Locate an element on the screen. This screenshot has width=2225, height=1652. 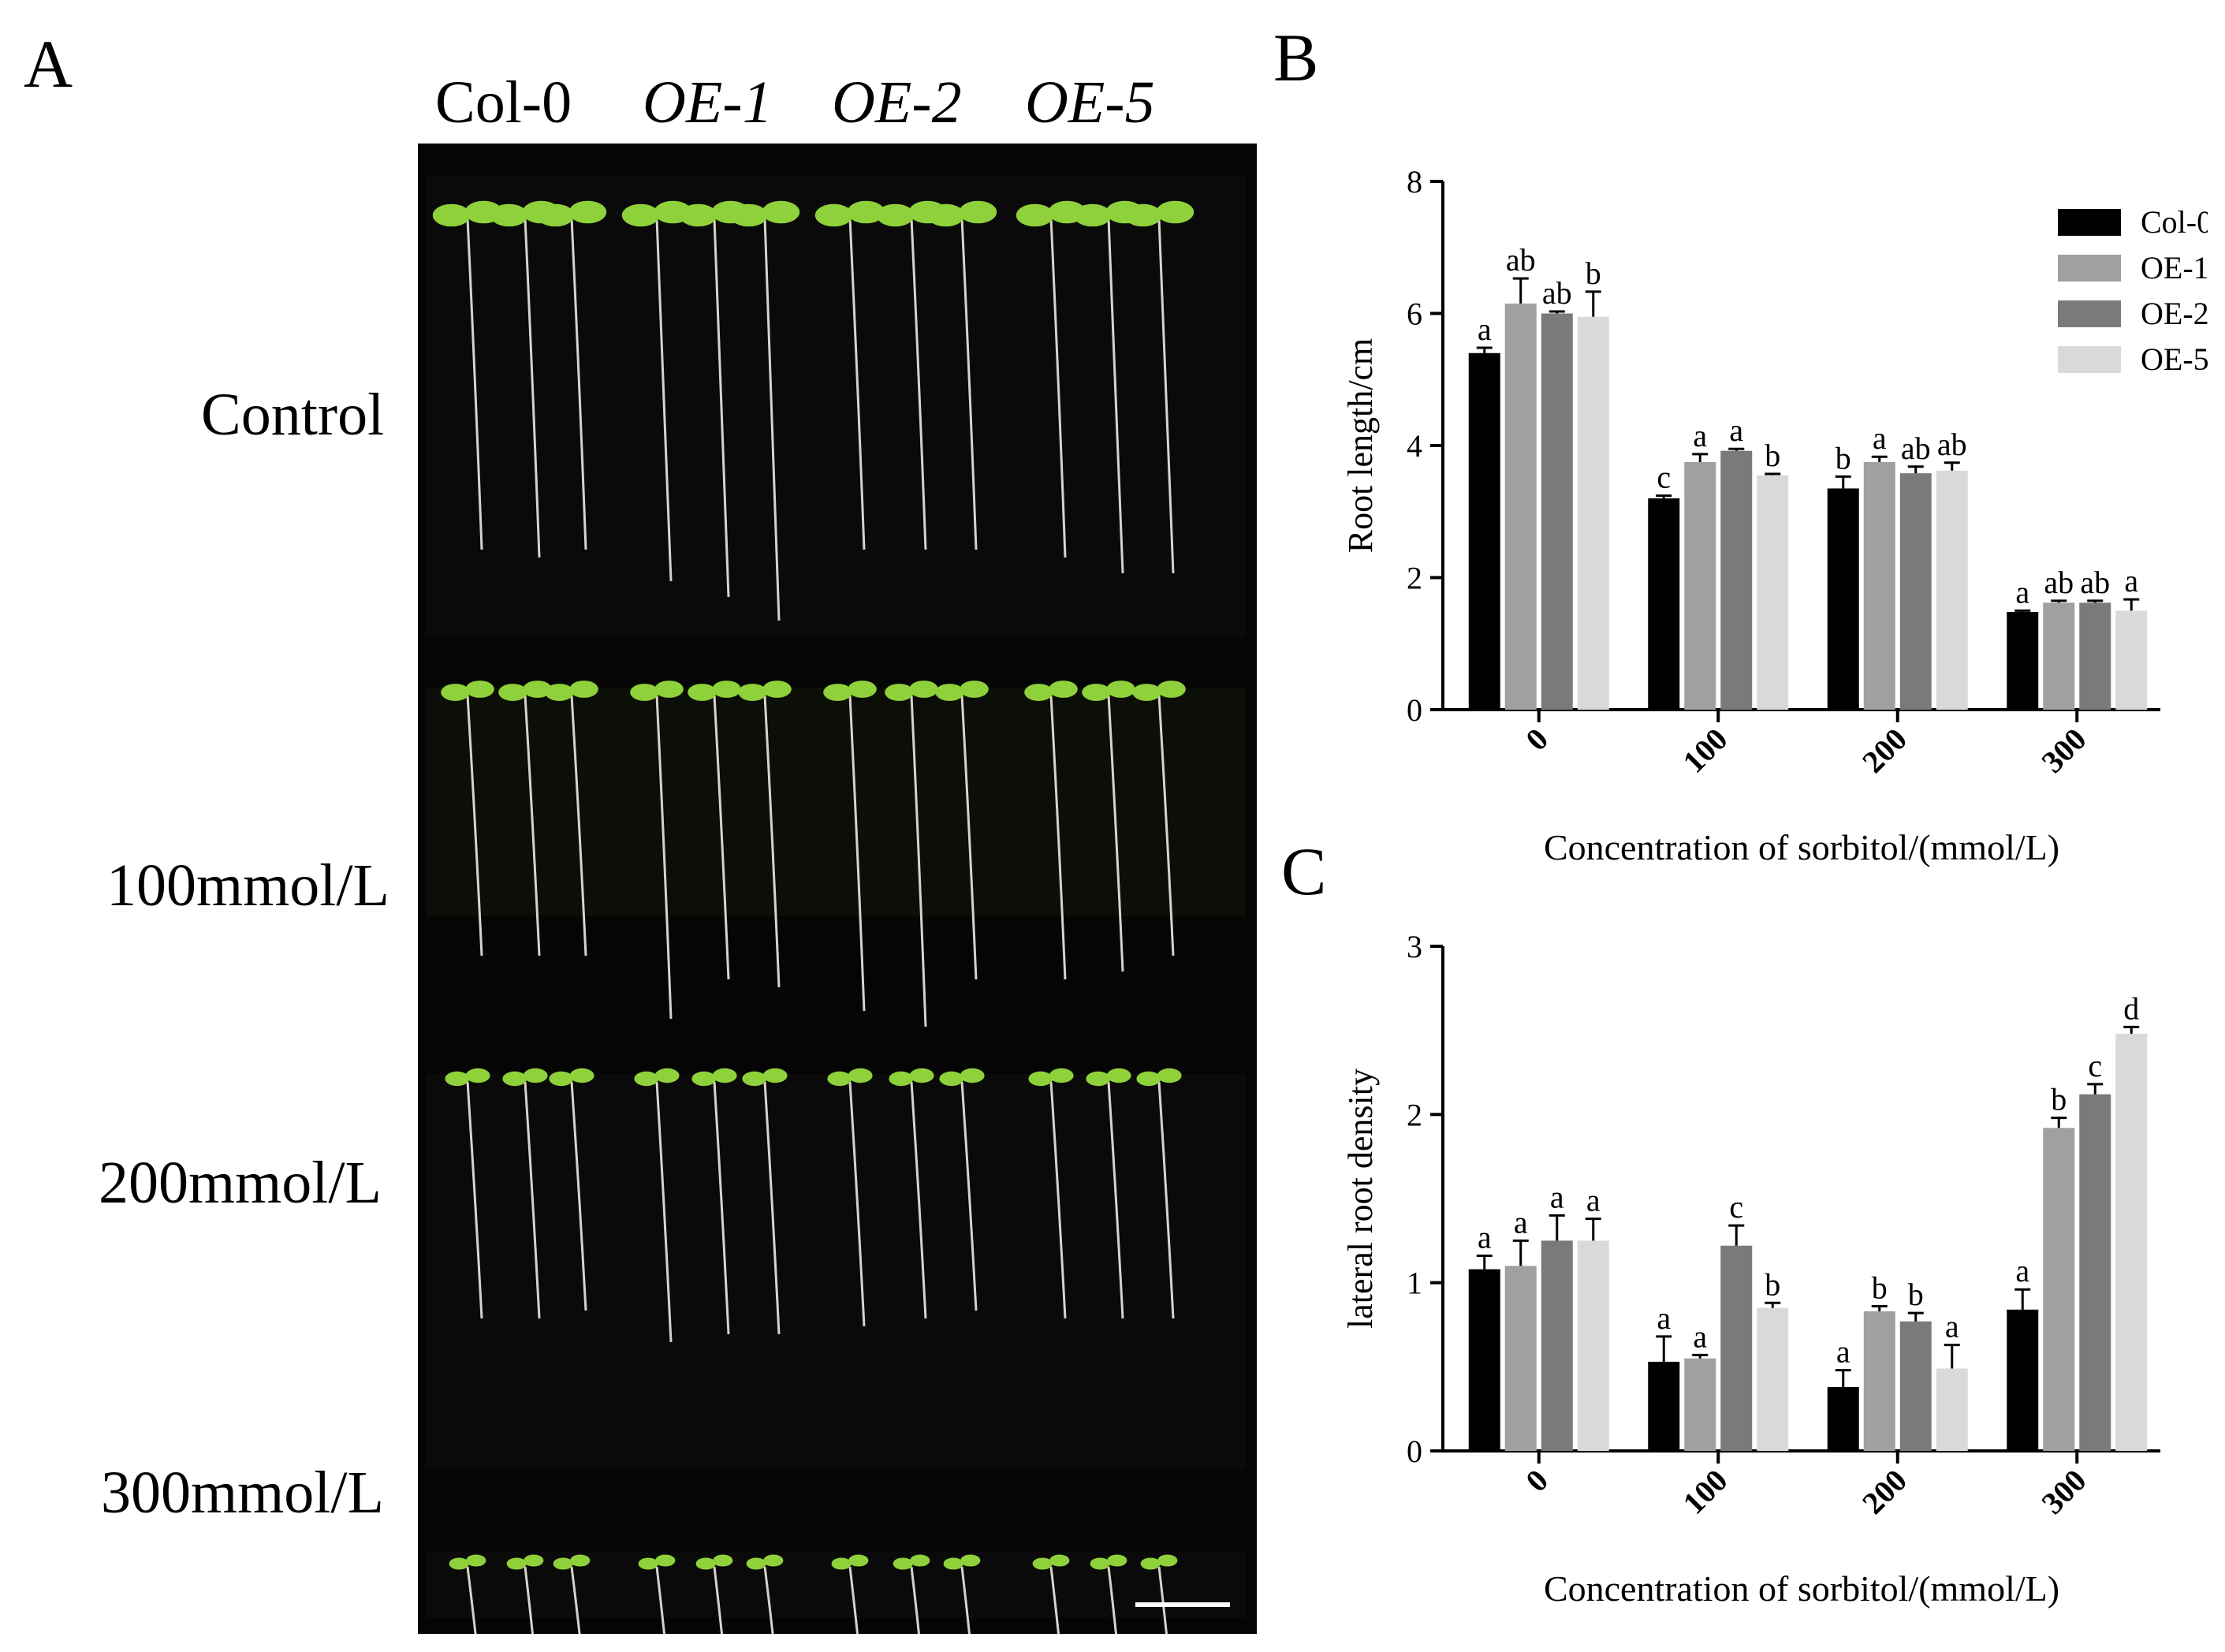
significance-letter: b is located at coordinates (1880, 1288).